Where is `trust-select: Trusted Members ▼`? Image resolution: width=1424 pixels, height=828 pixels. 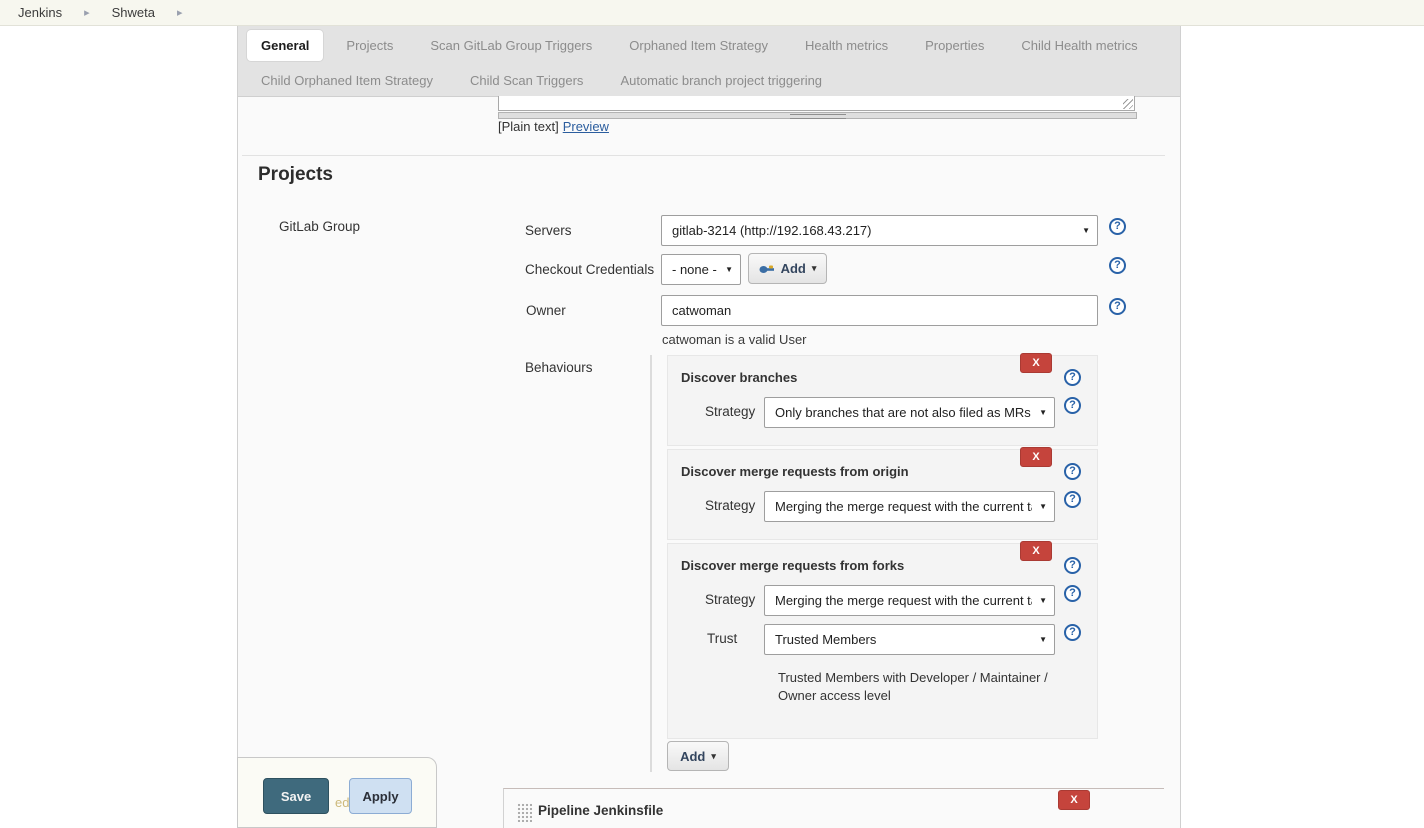
trust-select: Trusted Members ▼ is located at coordinates (909, 639).